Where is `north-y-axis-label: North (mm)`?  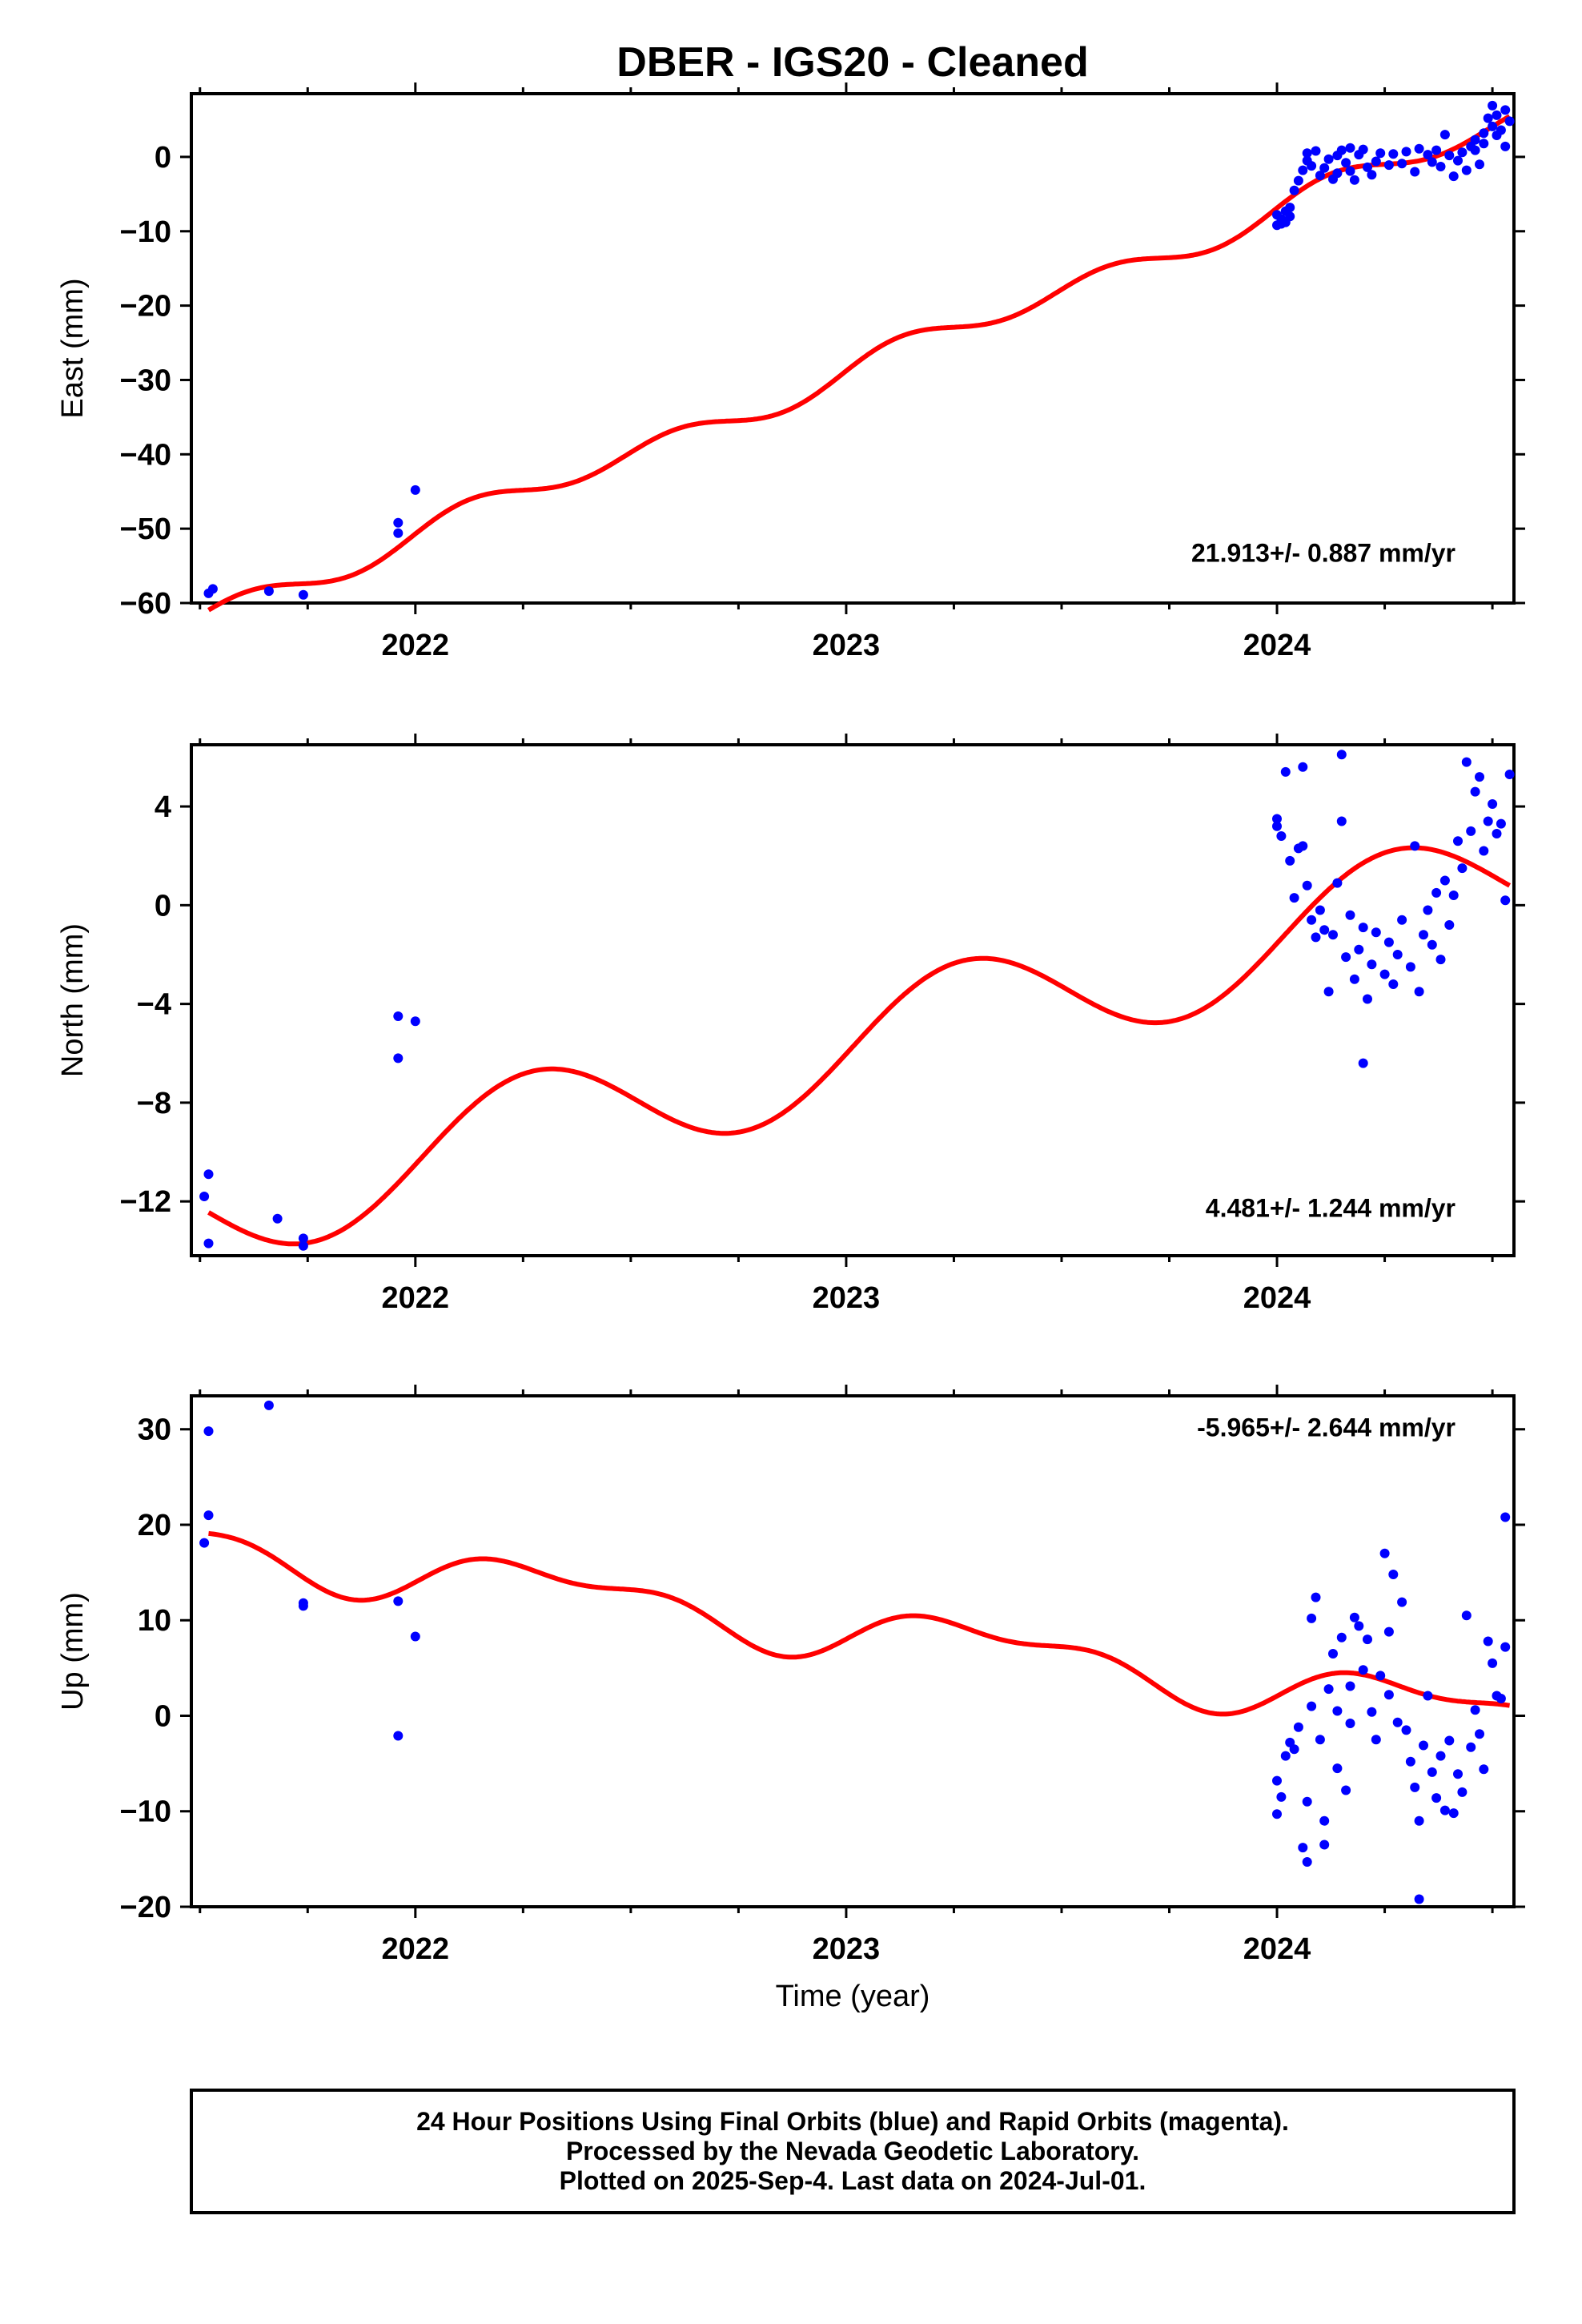 north-y-axis-label: North (mm) is located at coordinates (73, 1000).